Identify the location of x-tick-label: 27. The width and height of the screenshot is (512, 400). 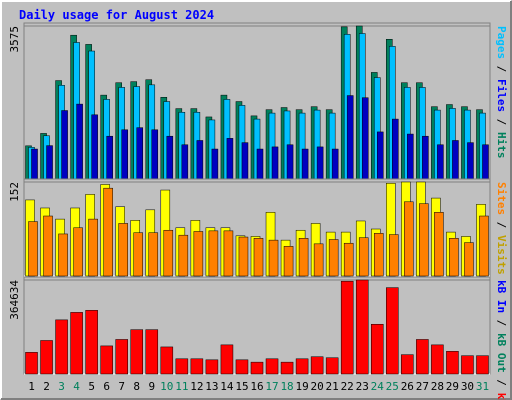
(422, 386).